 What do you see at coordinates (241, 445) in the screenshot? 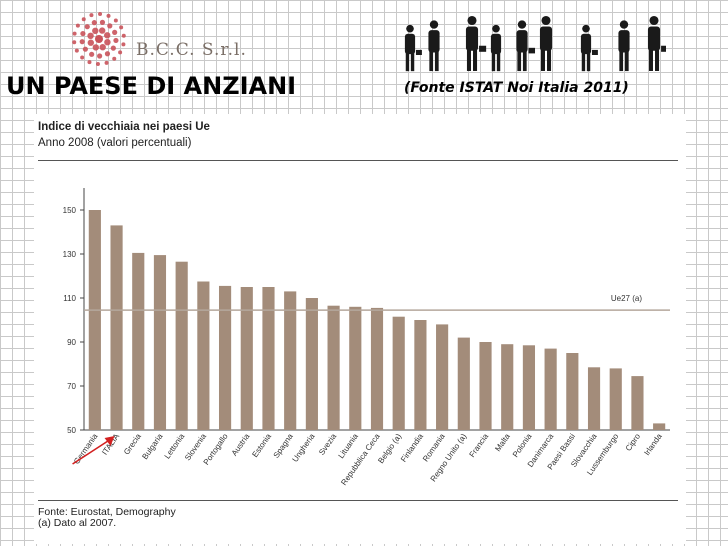
I see `x-tick-label: Austria` at bounding box center [241, 445].